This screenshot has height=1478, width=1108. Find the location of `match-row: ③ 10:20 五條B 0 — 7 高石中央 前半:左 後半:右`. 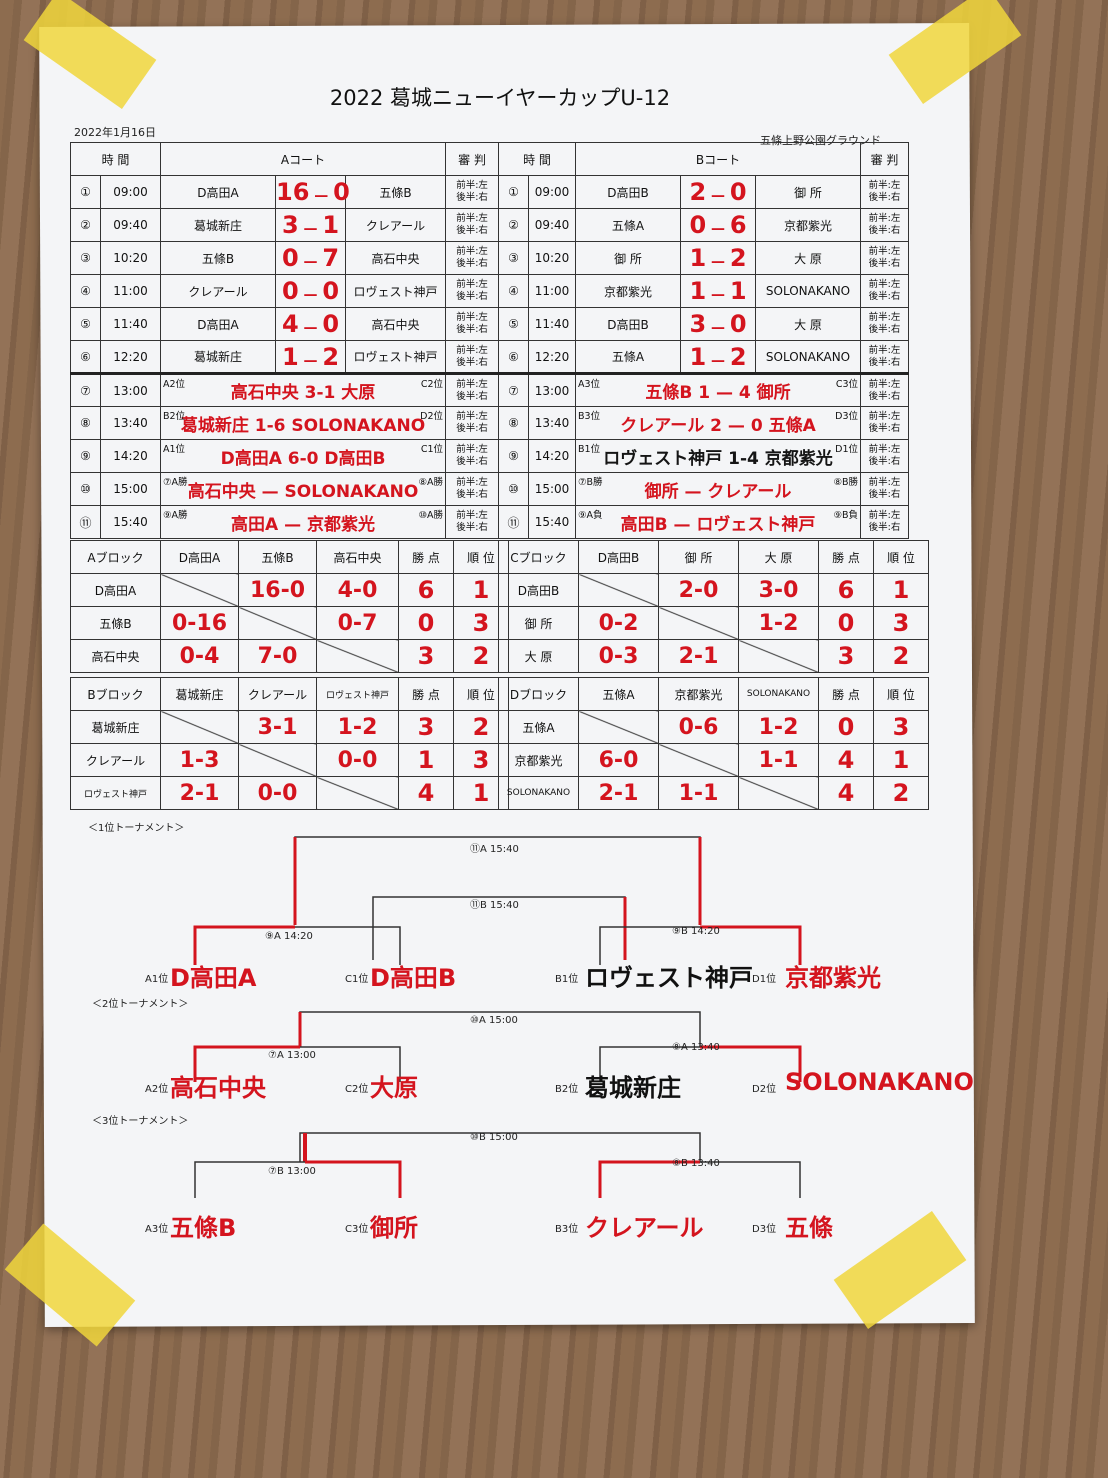

match-row: ③ 10:20 五條B 0 — 7 高石中央 前半:左 後半:右 is located at coordinates (285, 258).